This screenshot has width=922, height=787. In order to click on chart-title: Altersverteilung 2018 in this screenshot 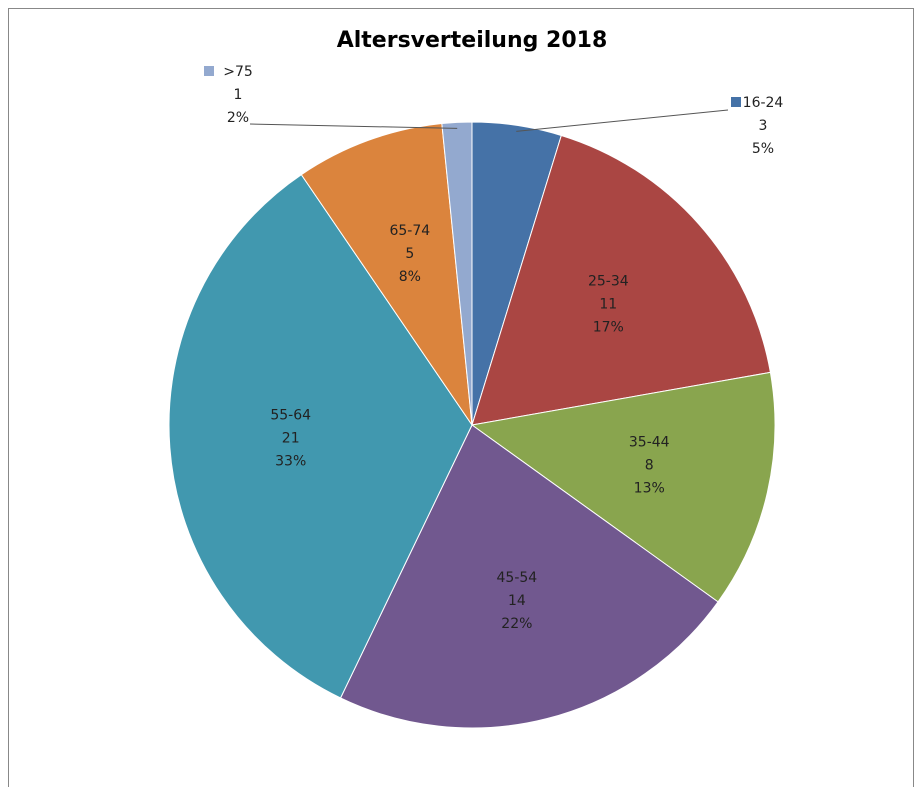, I will do `click(472, 40)`.